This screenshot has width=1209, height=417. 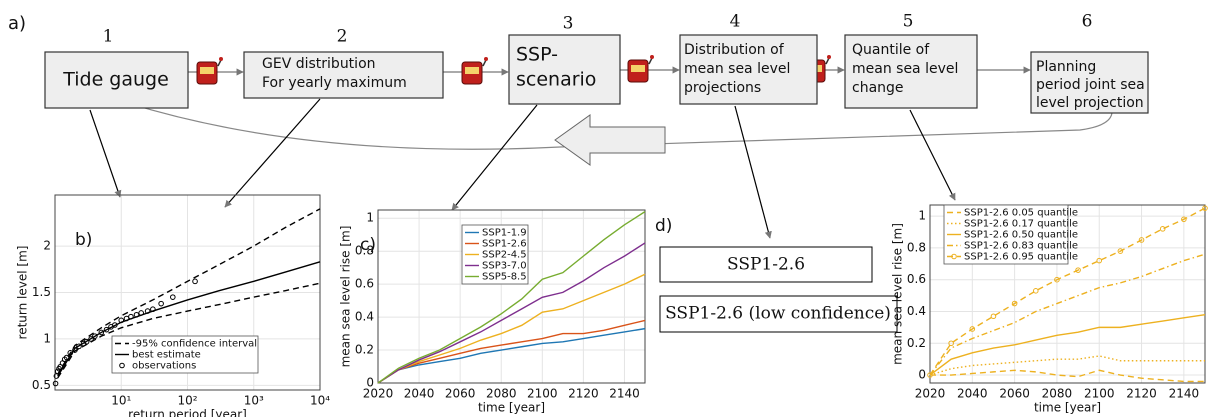 I want to click on y-tick-label: 0.2, so click(x=916, y=343).